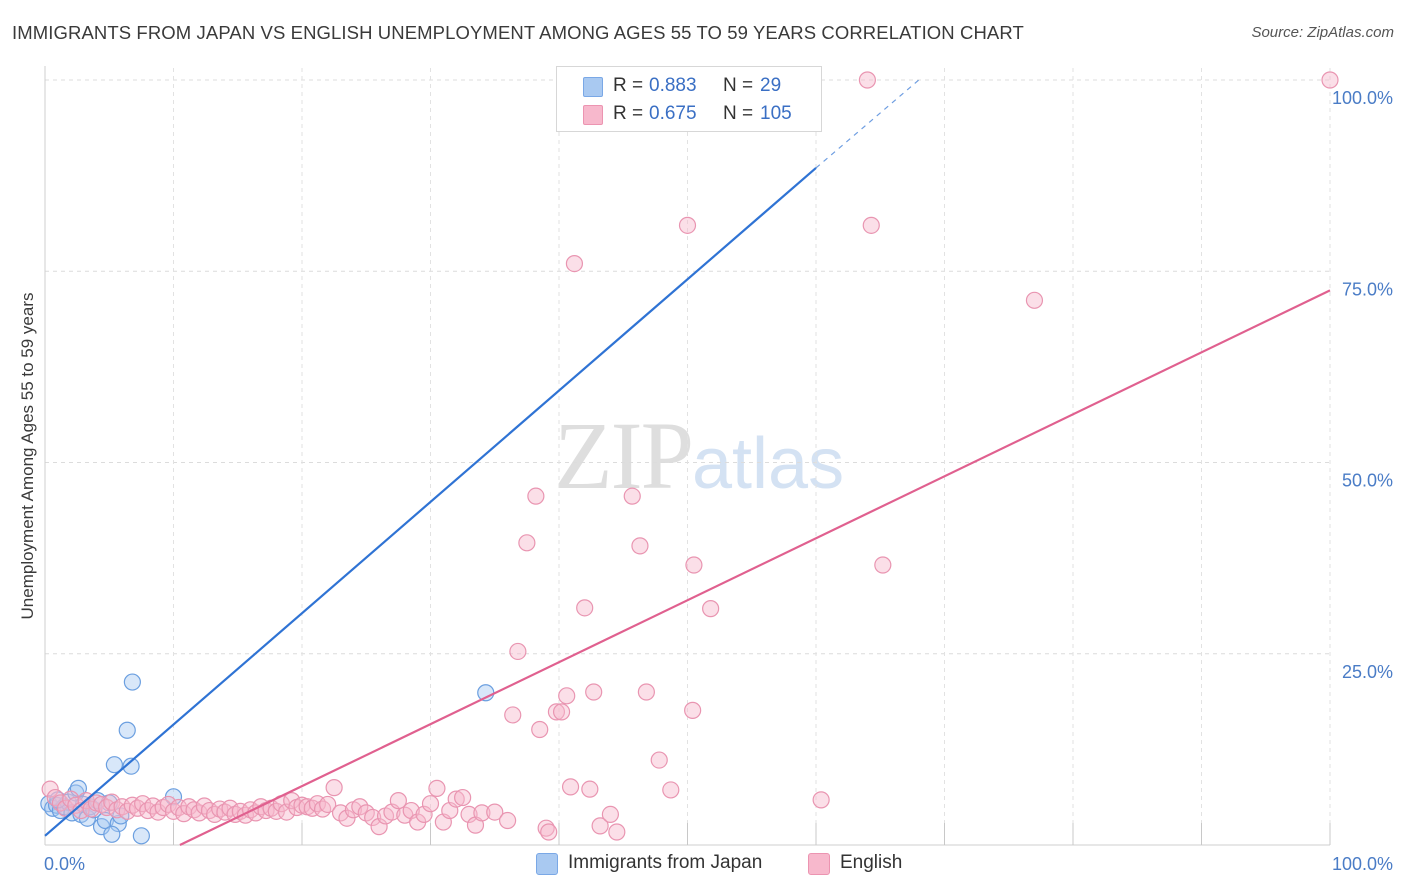 The height and width of the screenshot is (892, 1406). I want to click on stats-legend-row-english: R = 0.675 N = 105, so click(689, 114).